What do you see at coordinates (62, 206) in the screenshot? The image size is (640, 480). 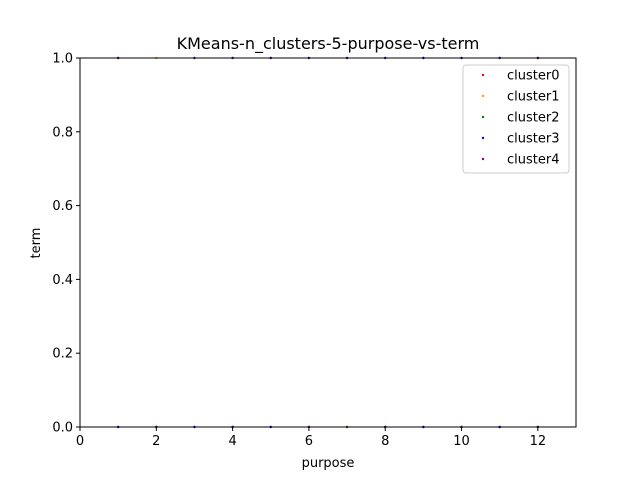 I see `y-tick-label-3: 0.6` at bounding box center [62, 206].